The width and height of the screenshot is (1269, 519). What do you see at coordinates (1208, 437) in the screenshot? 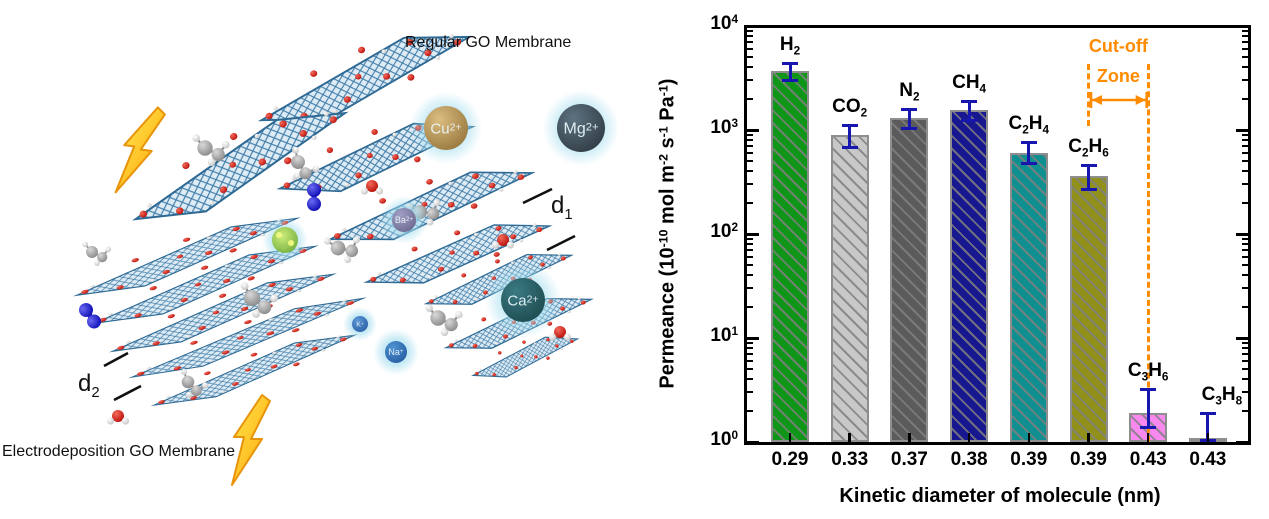
I see `x-tick-C3H8` at bounding box center [1208, 437].